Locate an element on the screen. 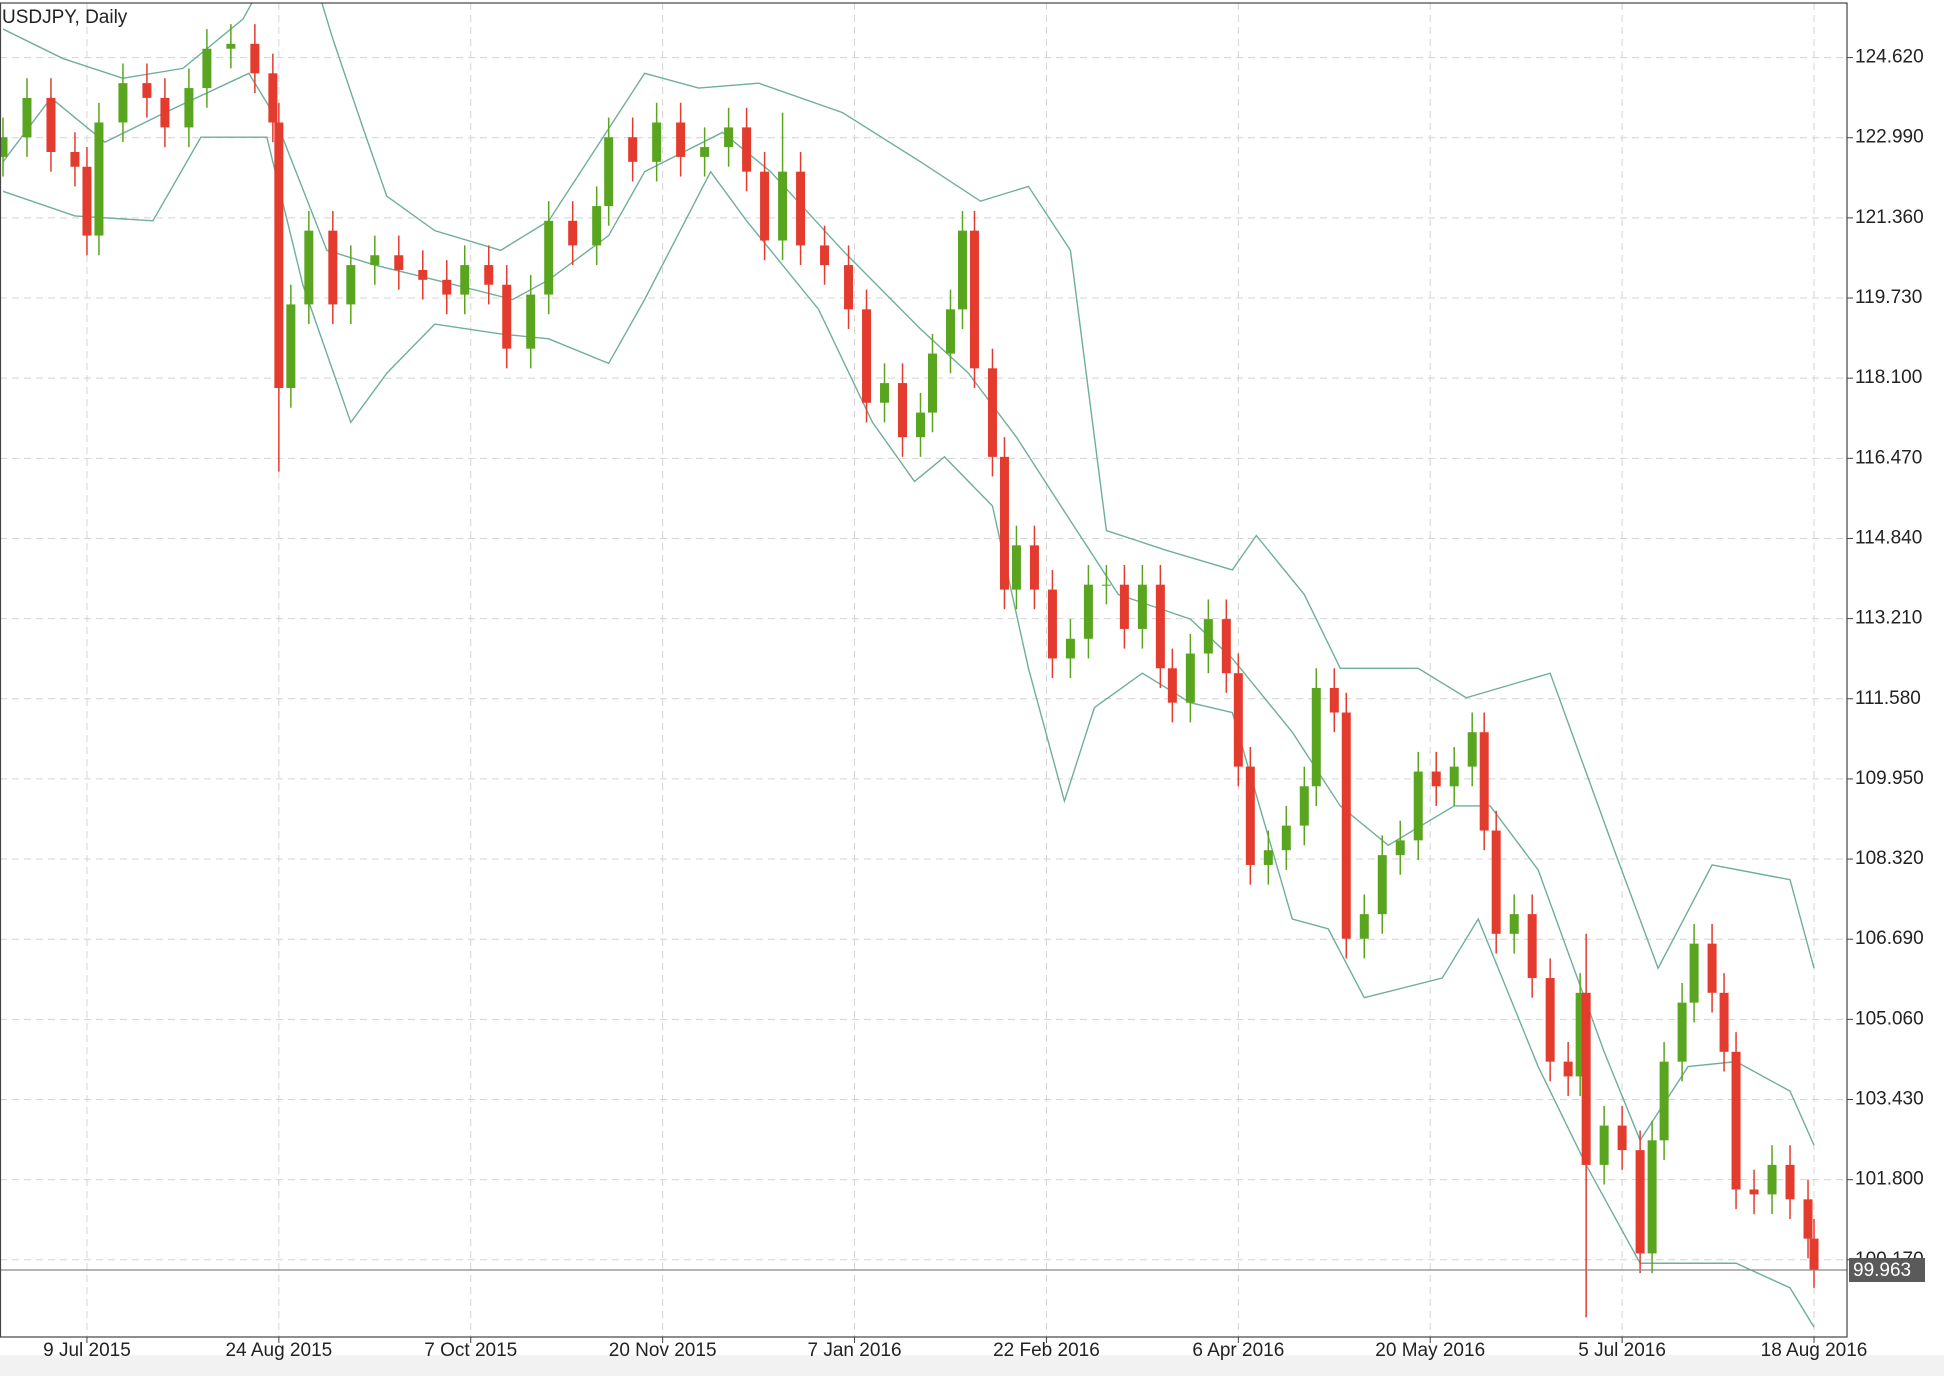 This screenshot has height=1376, width=1944. y-tick-label: 119.730 is located at coordinates (1888, 297).